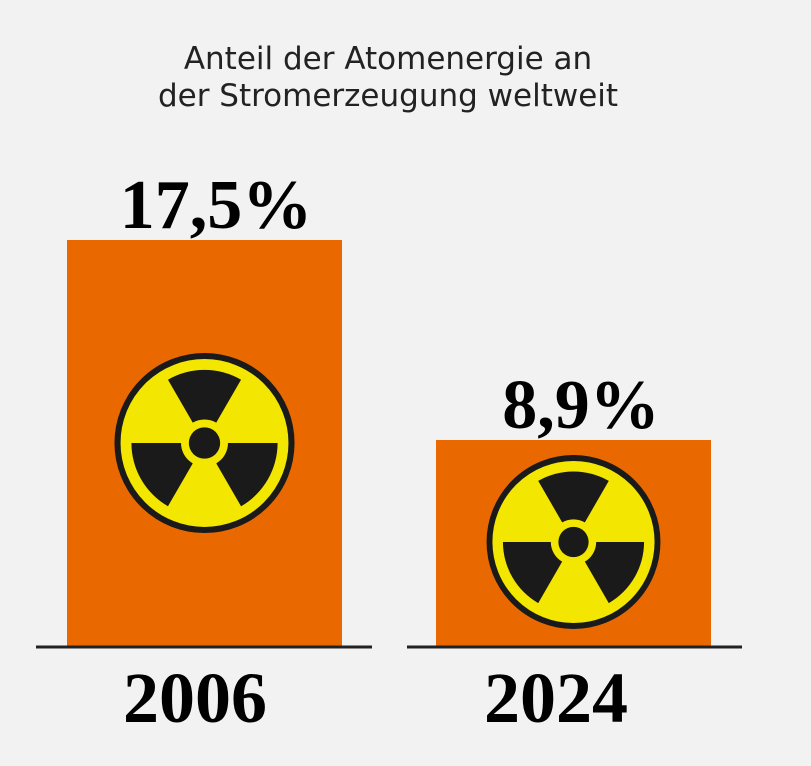 This screenshot has width=811, height=766. What do you see at coordinates (388, 96) in the screenshot?
I see `chart-title-line-2: der Stromerzeugung weltweit` at bounding box center [388, 96].